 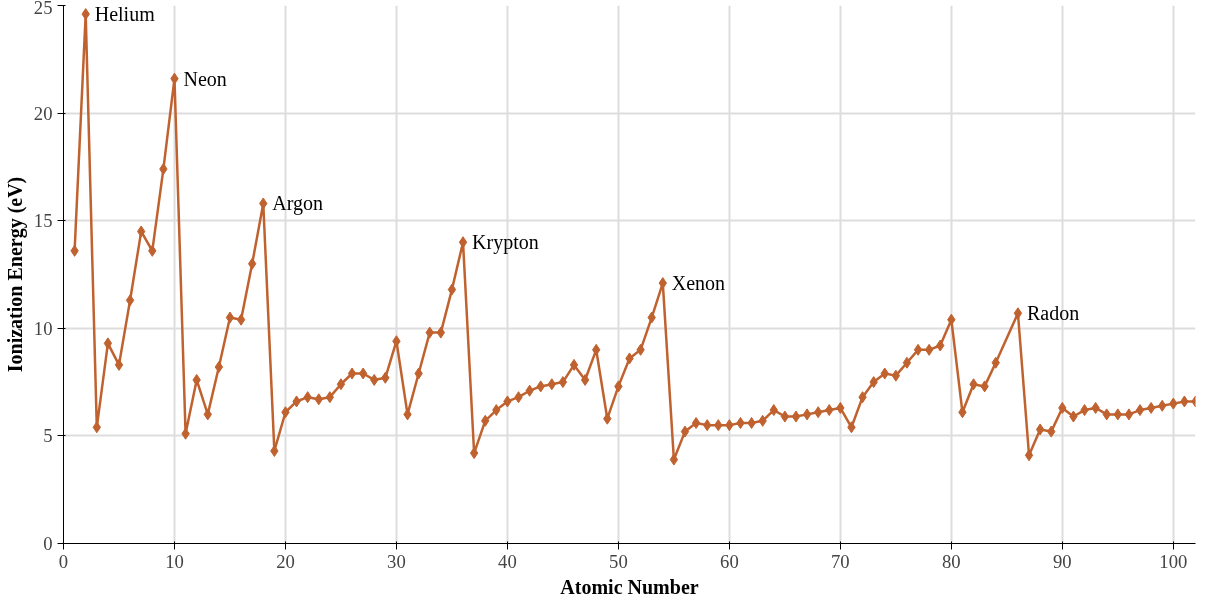 What do you see at coordinates (205, 78) in the screenshot?
I see `annotation: Neon` at bounding box center [205, 78].